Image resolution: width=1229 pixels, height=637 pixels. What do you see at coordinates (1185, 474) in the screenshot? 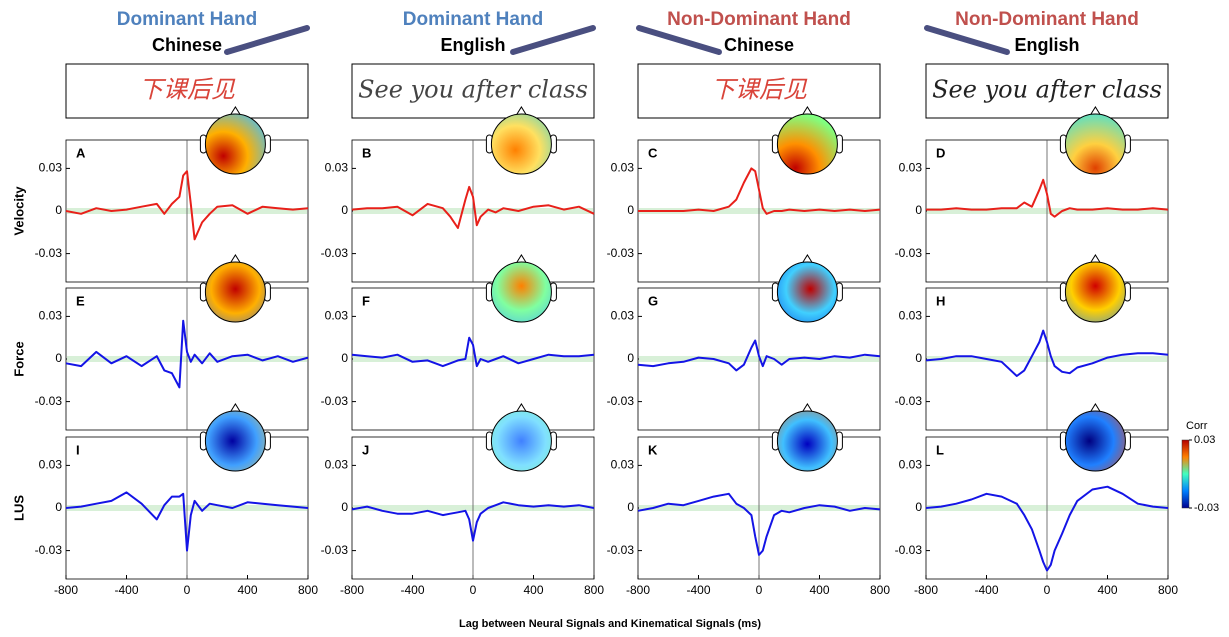
I see `colorbar` at bounding box center [1185, 474].